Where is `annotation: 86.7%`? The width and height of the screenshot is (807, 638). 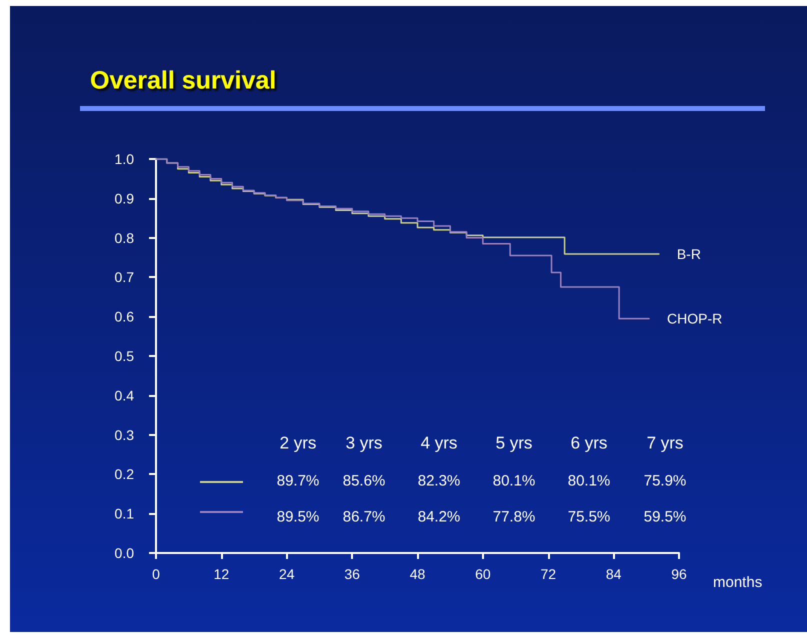
annotation: 86.7% is located at coordinates (364, 517).